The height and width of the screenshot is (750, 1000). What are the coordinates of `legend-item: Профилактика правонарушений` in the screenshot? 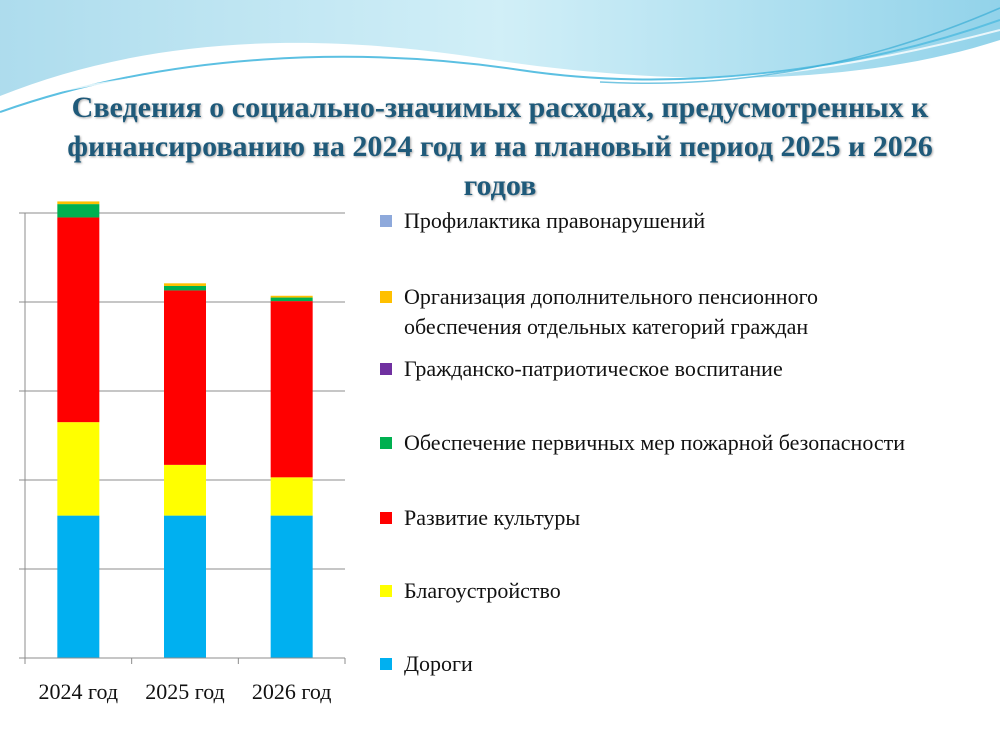 It's located at (660, 221).